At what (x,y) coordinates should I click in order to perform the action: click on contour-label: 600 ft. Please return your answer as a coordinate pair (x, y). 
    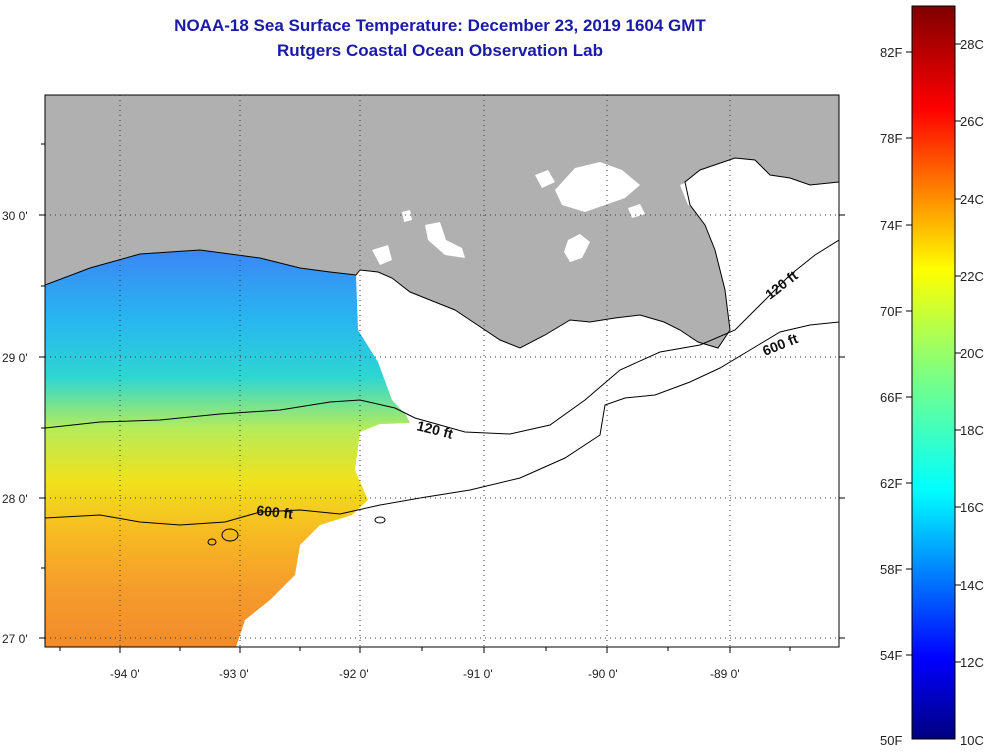
    Looking at the image, I should click on (275, 512).